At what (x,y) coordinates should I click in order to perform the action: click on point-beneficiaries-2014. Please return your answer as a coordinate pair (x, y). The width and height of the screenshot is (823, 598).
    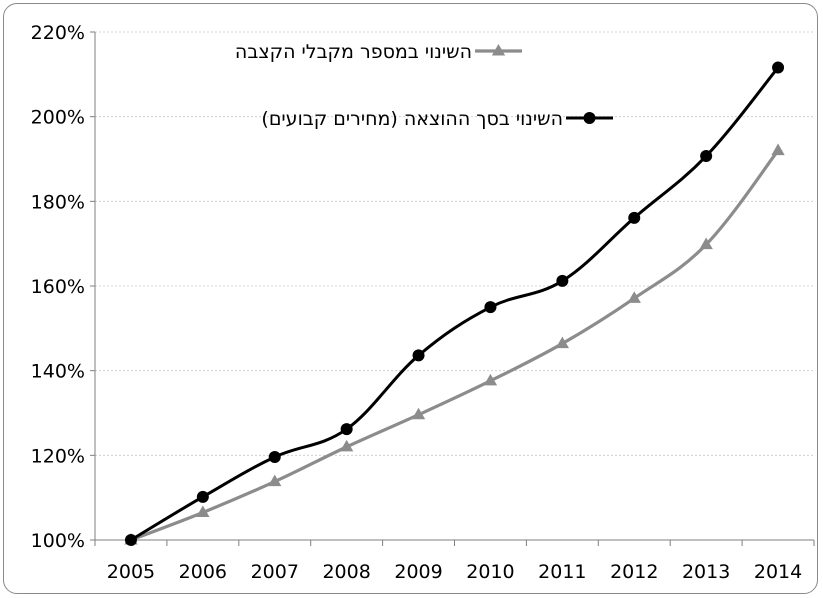
    Looking at the image, I should click on (778, 149).